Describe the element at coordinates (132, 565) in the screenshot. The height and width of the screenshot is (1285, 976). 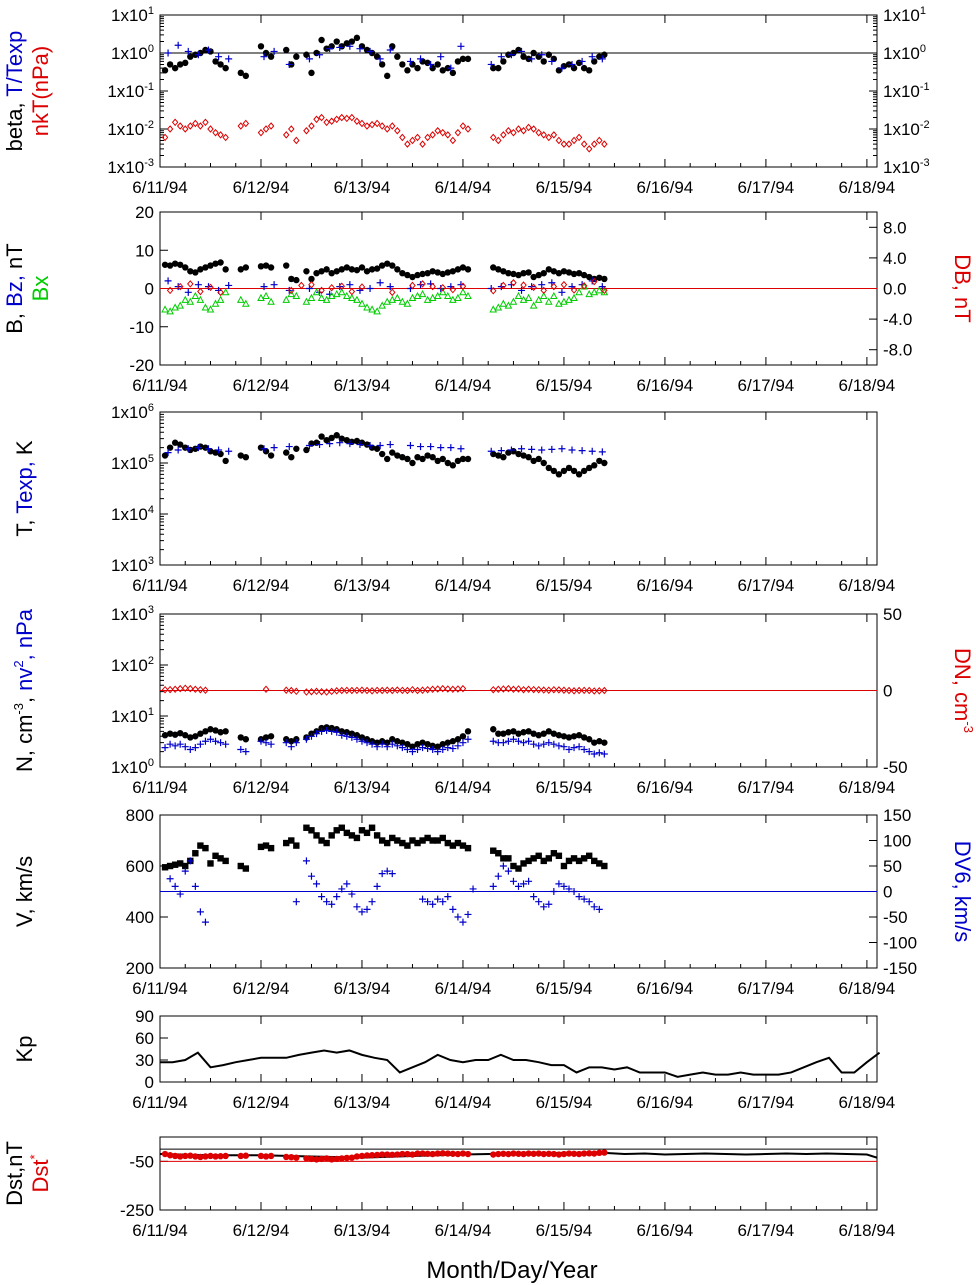
I see `y-tick-label: 1x10³` at that location.